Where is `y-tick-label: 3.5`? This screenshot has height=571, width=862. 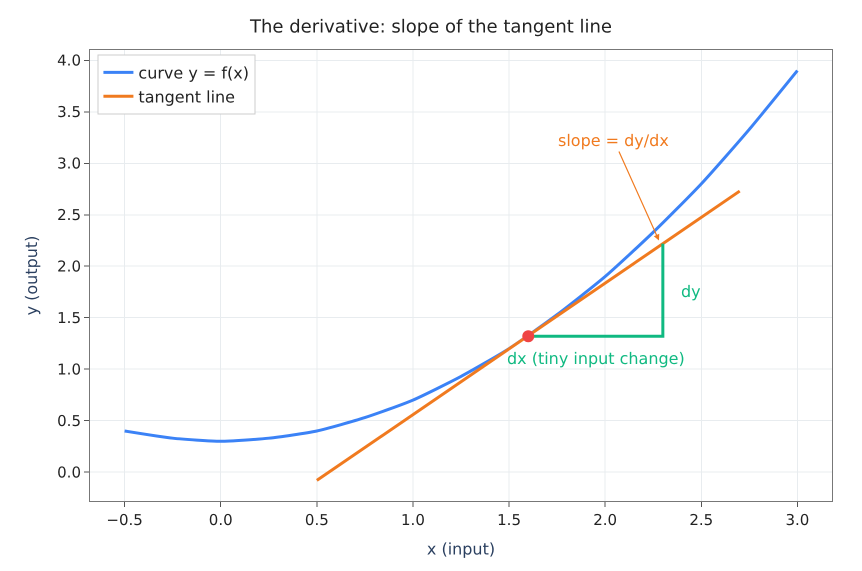
y-tick-label: 3.5 is located at coordinates (69, 112).